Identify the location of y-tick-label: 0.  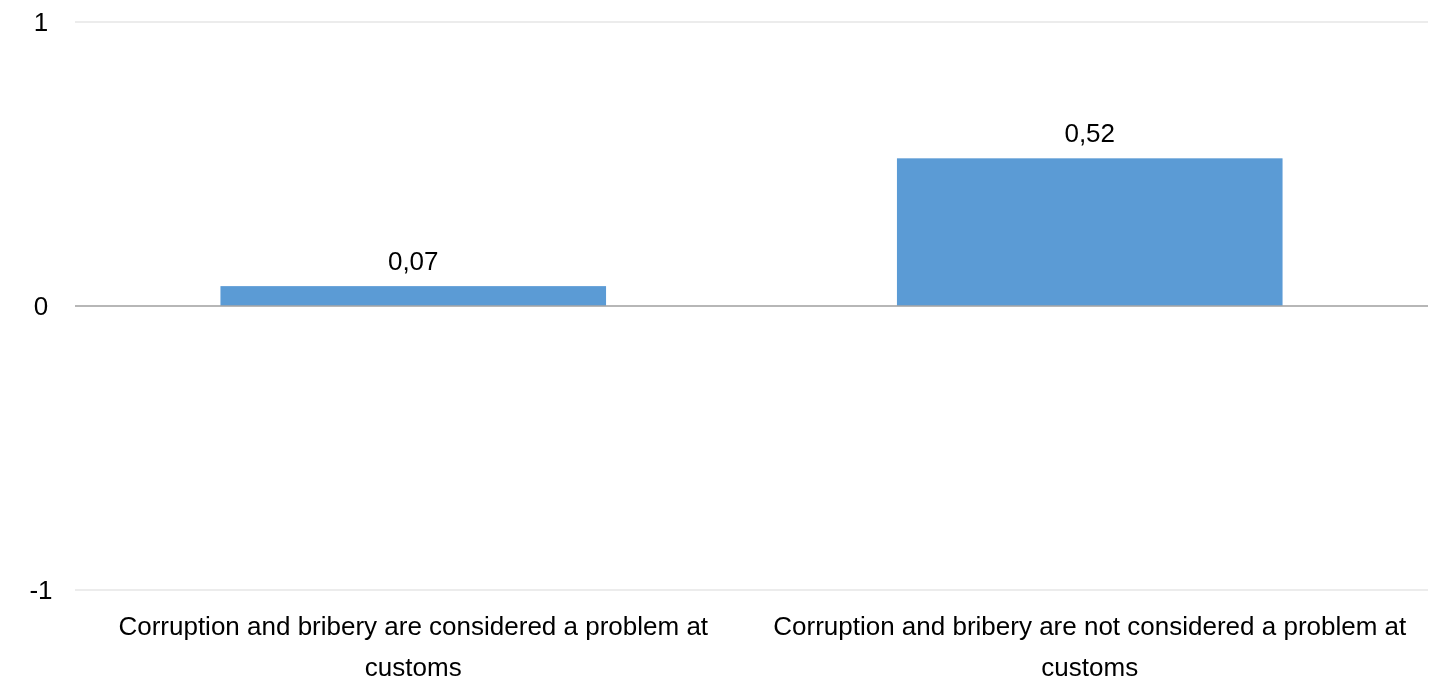
(41, 306).